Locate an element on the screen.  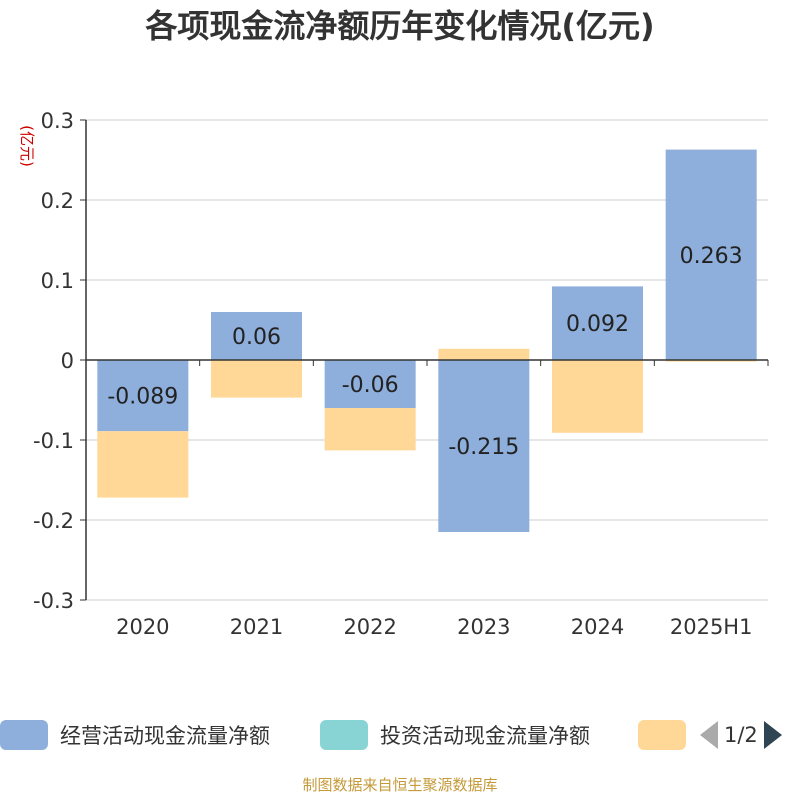
y-tick-label: -0.3 is located at coordinates (53, 601).